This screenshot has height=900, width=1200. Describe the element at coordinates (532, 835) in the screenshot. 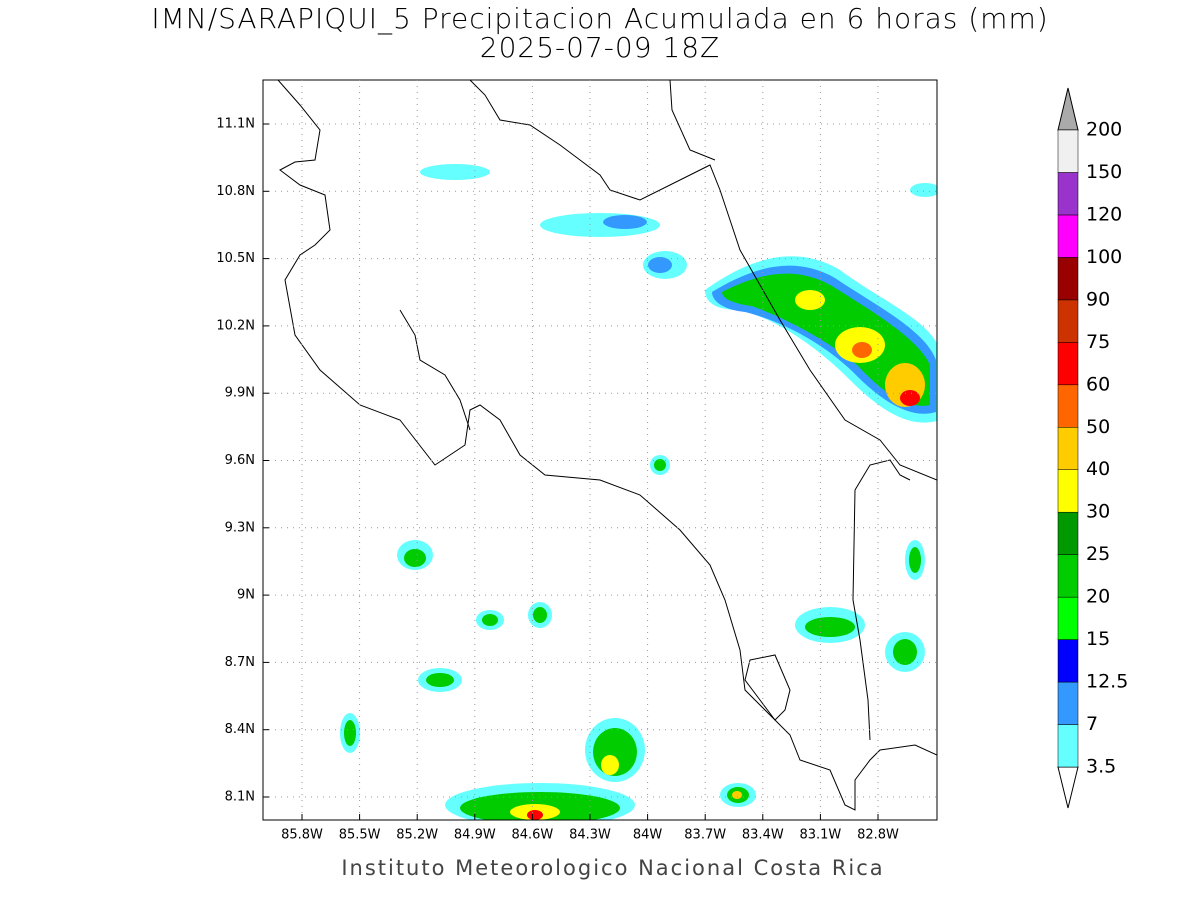

I see `lon-label: 84.6W` at that location.